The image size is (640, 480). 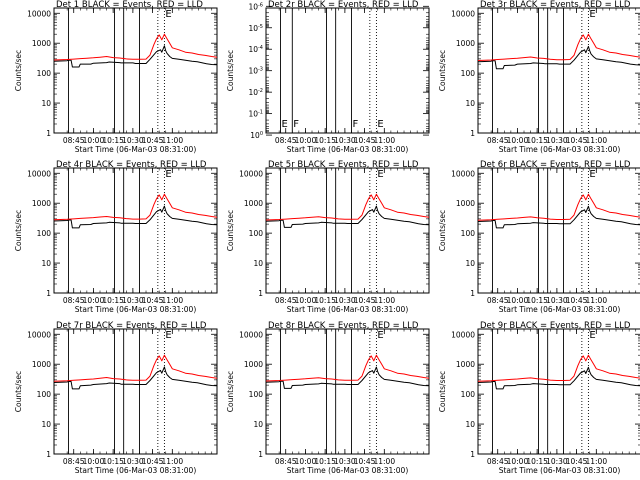 What do you see at coordinates (255, 92) in the screenshot?
I see `y-tick-label: 10⁻²` at bounding box center [255, 92].